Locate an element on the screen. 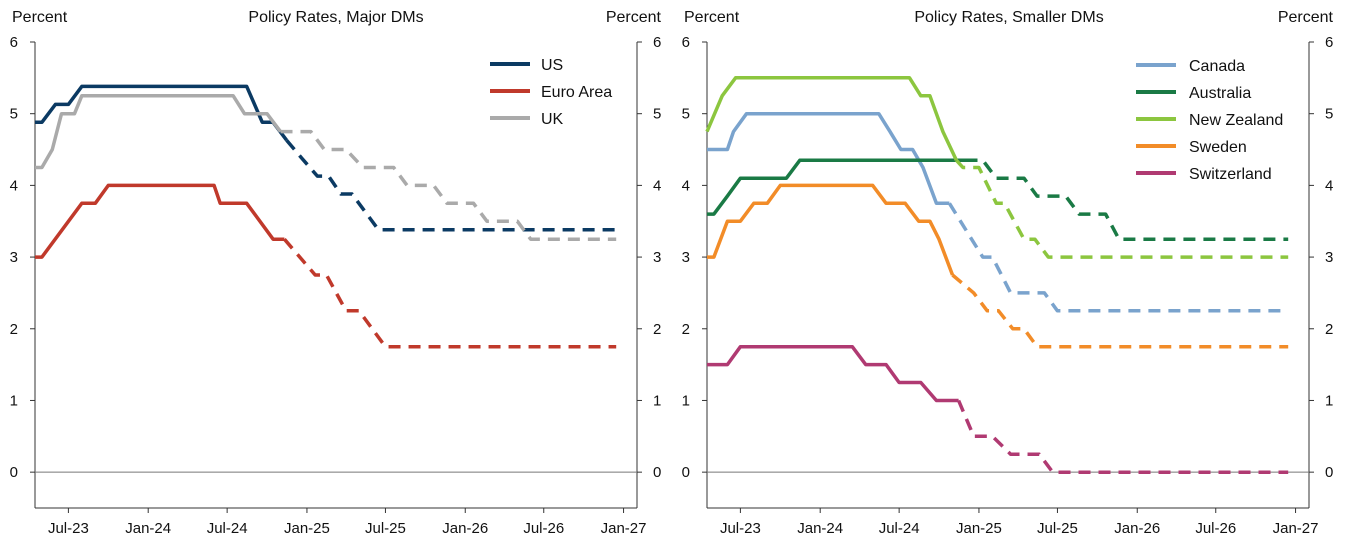  series-line-australia-projection is located at coordinates (1127, 199).